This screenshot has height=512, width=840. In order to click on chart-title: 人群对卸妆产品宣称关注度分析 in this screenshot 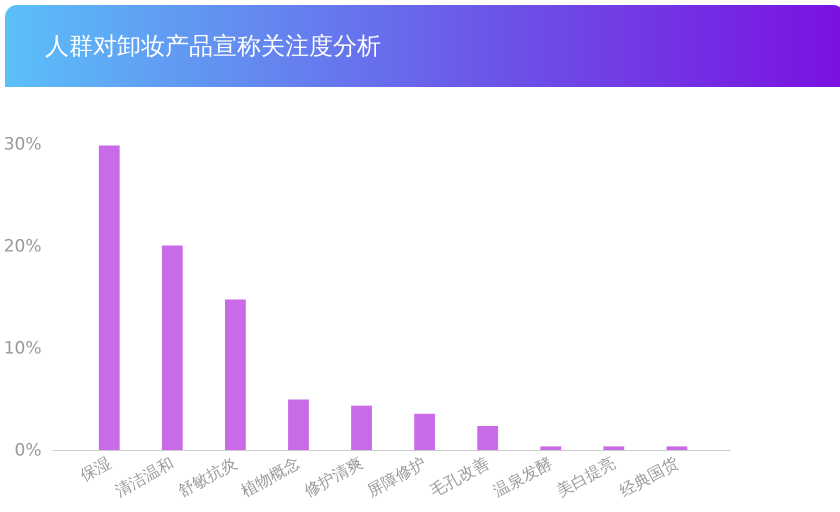, I will do `click(213, 46)`.